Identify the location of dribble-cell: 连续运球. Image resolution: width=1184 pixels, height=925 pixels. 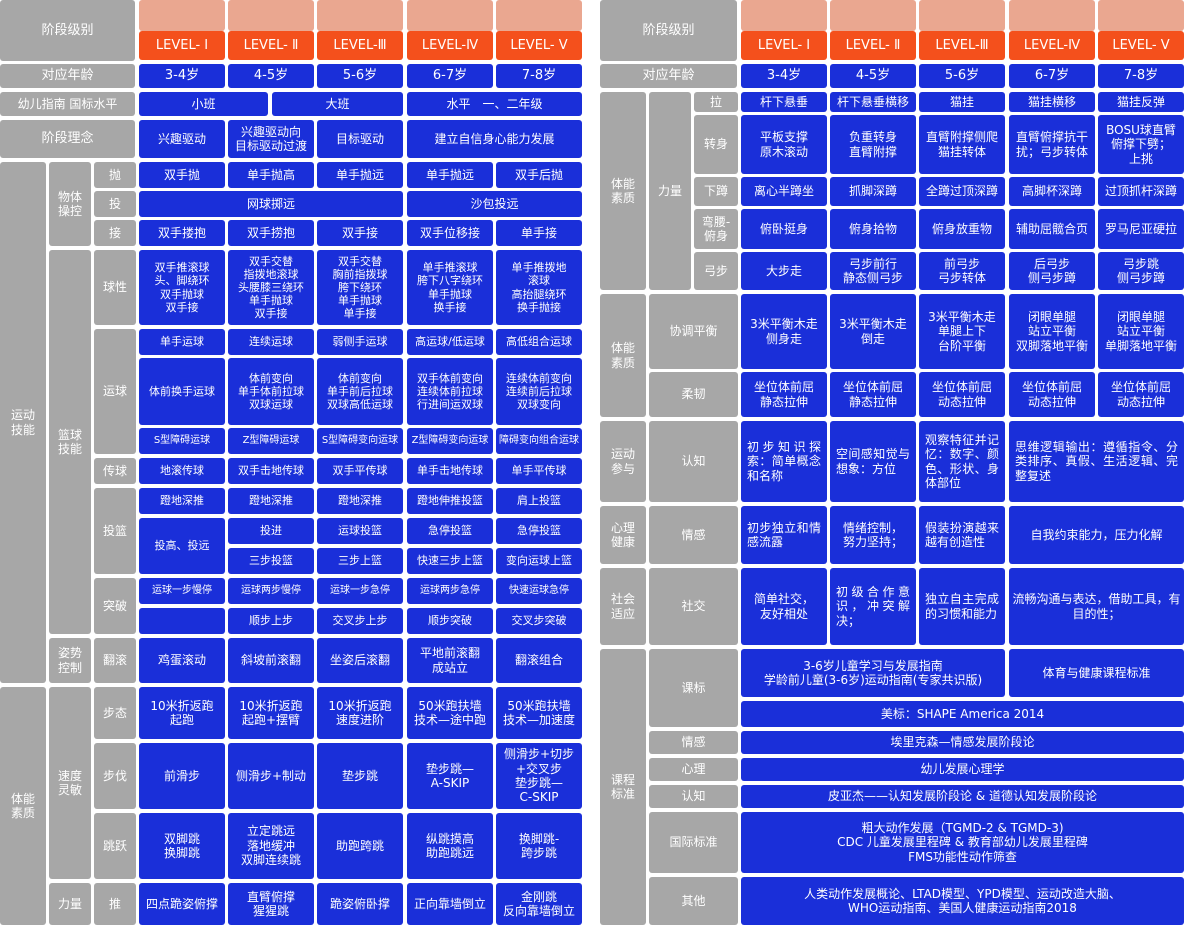
(271, 342).